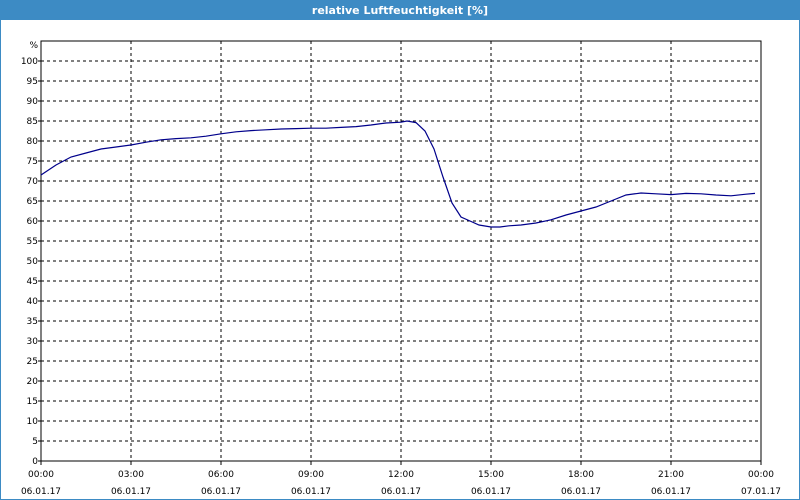 The height and width of the screenshot is (500, 800). I want to click on y-tick-label: 20, so click(33, 382).